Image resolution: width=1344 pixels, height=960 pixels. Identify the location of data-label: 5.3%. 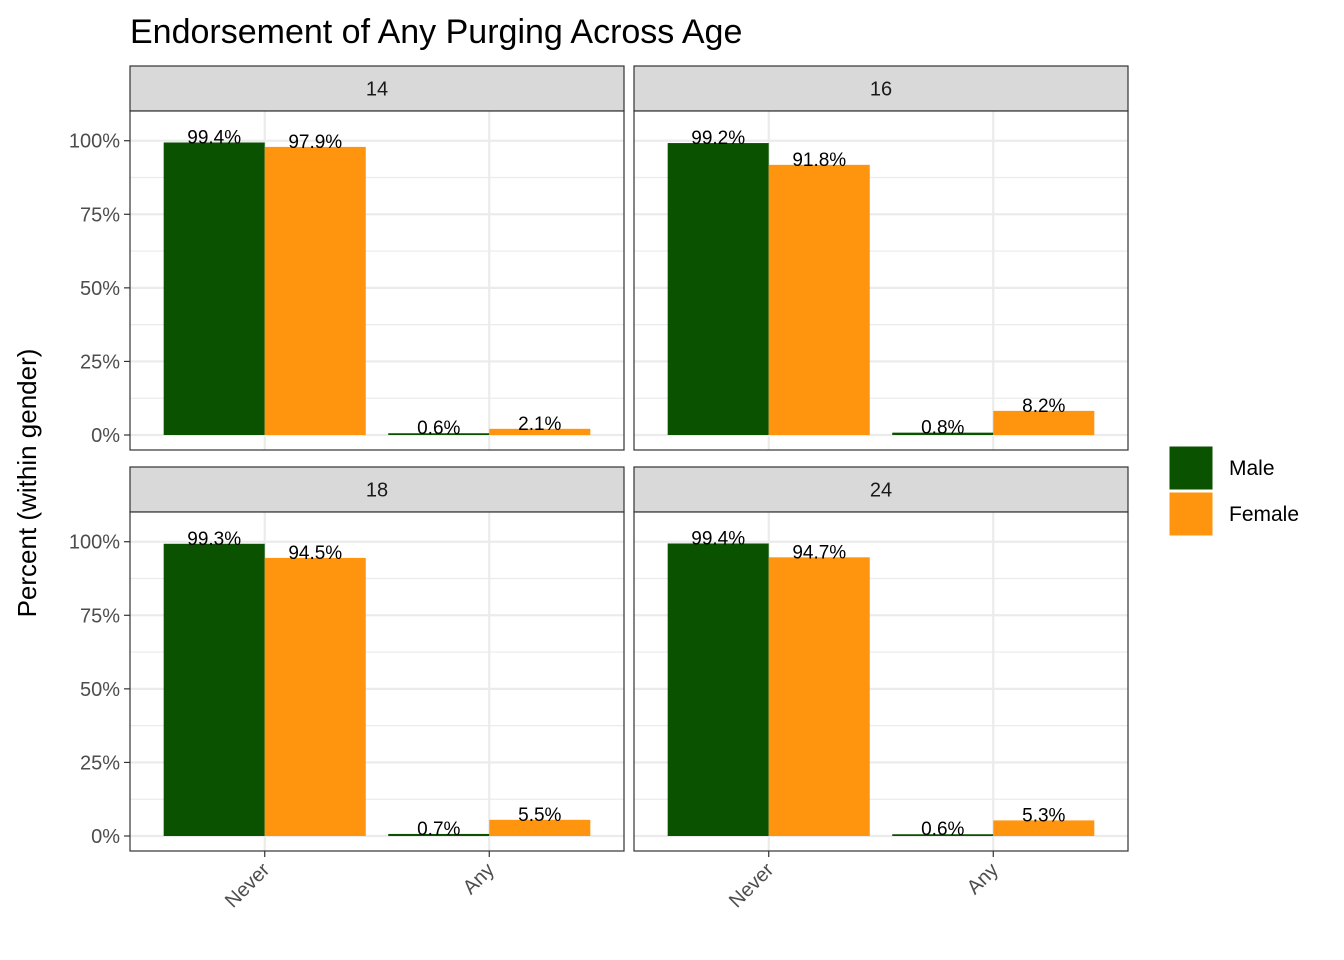
(1043, 815).